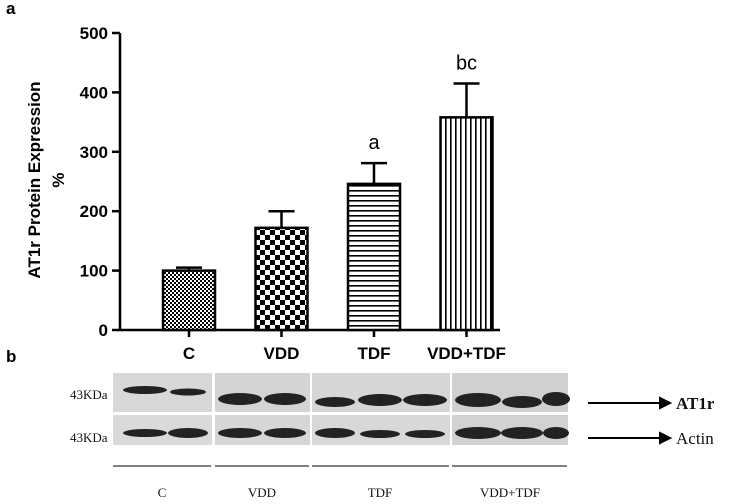 The width and height of the screenshot is (736, 504). What do you see at coordinates (94, 92) in the screenshot?
I see `y-tick-label: 400` at bounding box center [94, 92].